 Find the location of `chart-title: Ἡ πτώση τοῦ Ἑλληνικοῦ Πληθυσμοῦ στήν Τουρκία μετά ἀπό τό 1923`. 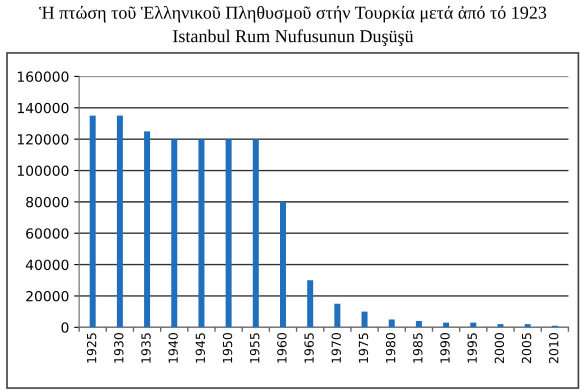

chart-title: Ἡ πτώση τοῦ Ἑλληνικοῦ Πληθυσμοῦ στήν Τουρκία μετά ἀπό τό 1923 is located at coordinates (292, 14).